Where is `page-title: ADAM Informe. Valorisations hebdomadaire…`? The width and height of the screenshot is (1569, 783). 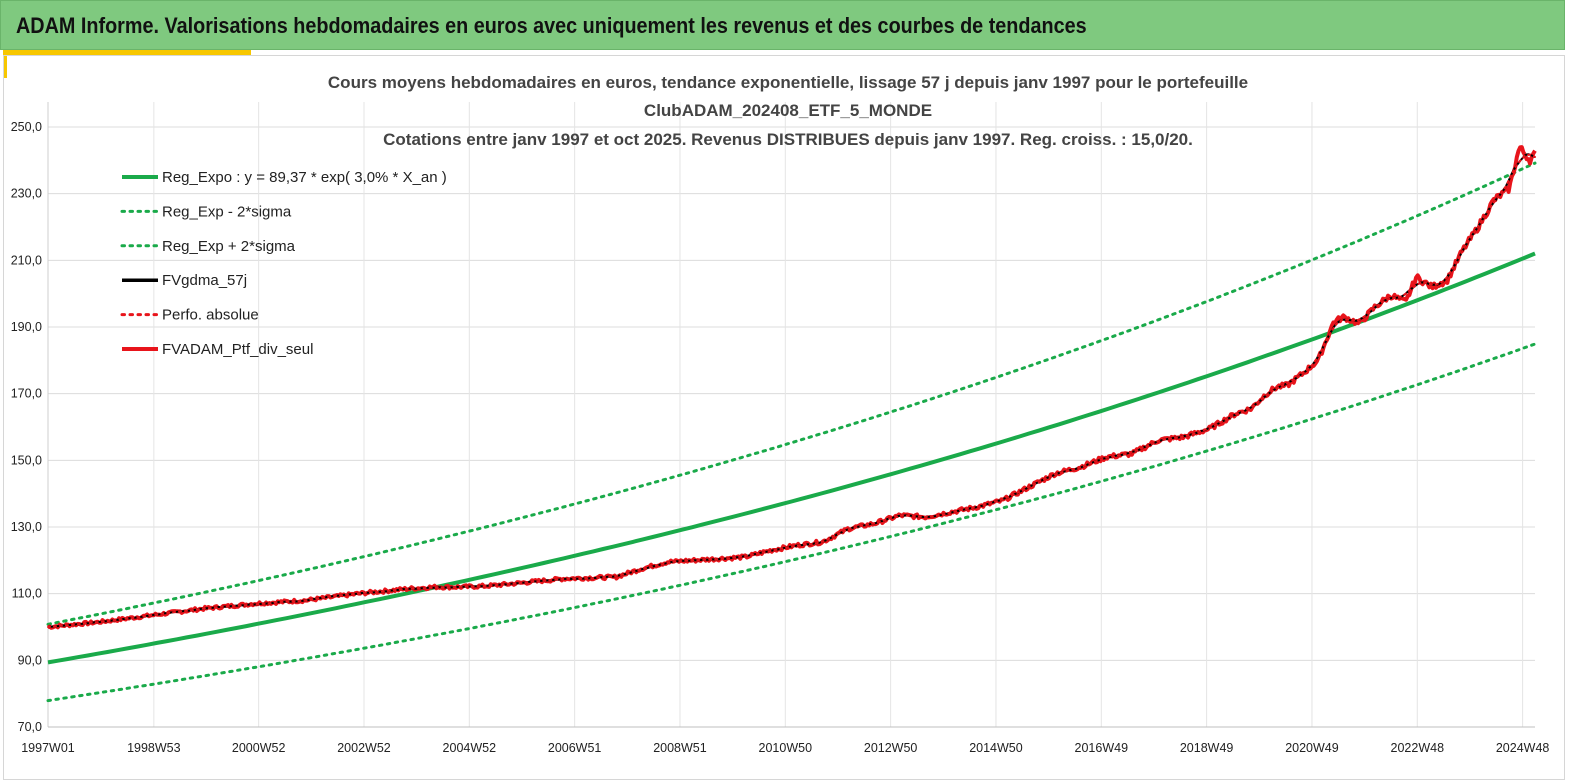 page-title: ADAM Informe. Valorisations hebdomadaire… is located at coordinates (551, 25).